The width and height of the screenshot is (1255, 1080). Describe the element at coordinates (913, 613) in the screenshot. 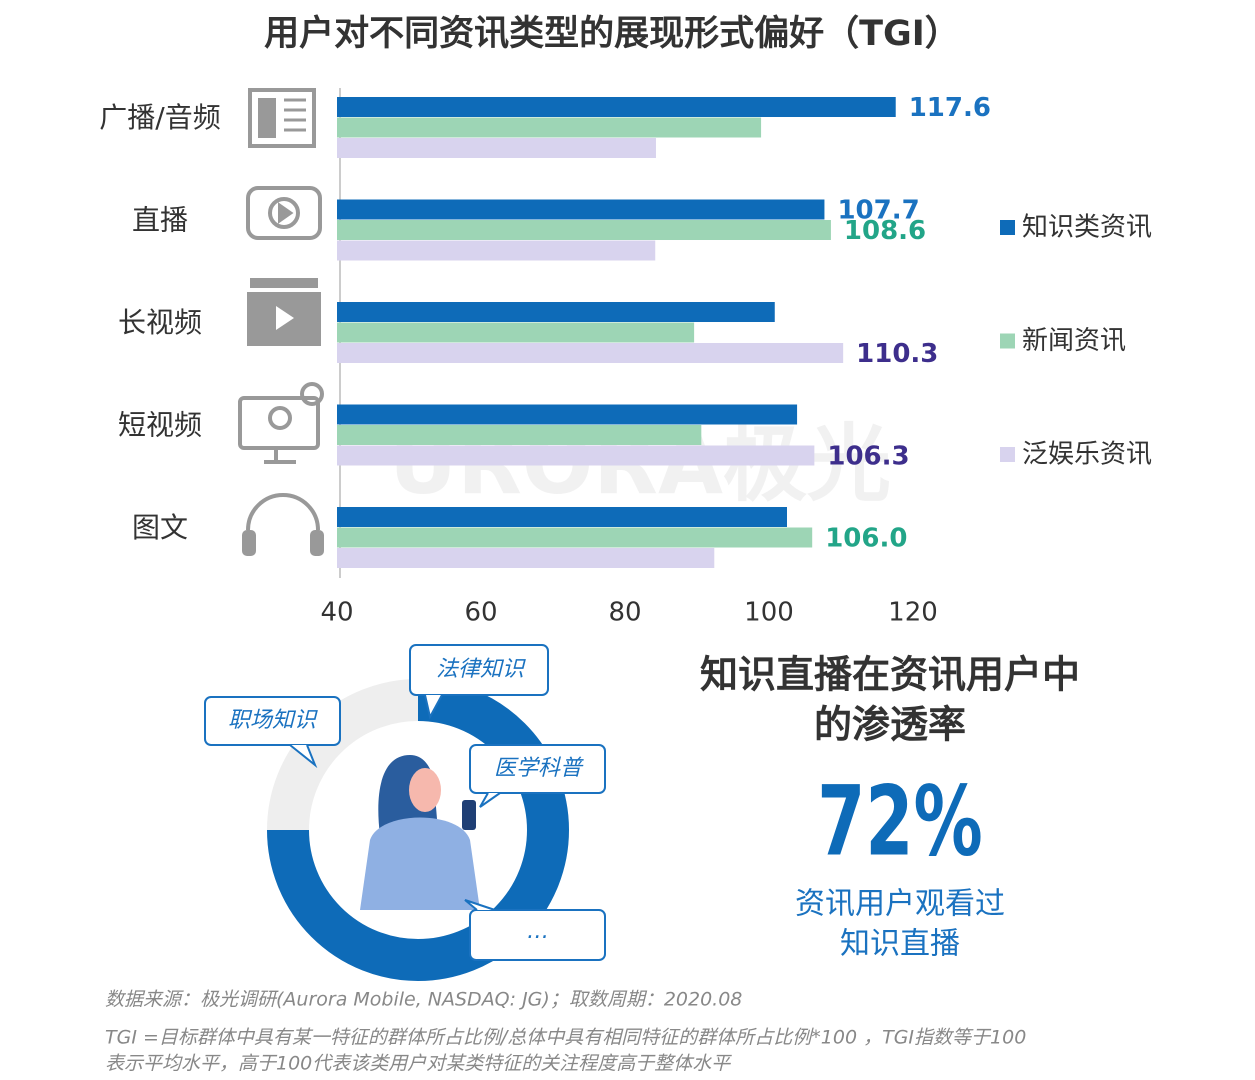

I see `x-tick-label: 120` at that location.